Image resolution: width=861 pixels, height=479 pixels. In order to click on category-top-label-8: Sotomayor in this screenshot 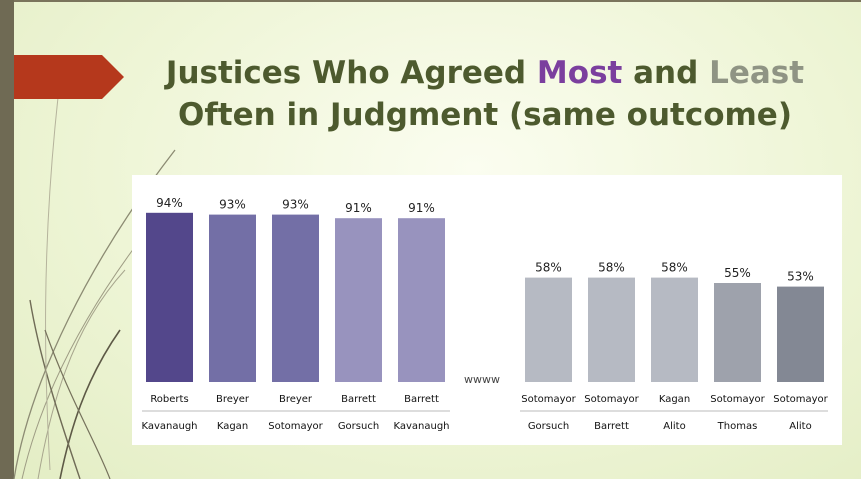, I will do `click(737, 399)`.